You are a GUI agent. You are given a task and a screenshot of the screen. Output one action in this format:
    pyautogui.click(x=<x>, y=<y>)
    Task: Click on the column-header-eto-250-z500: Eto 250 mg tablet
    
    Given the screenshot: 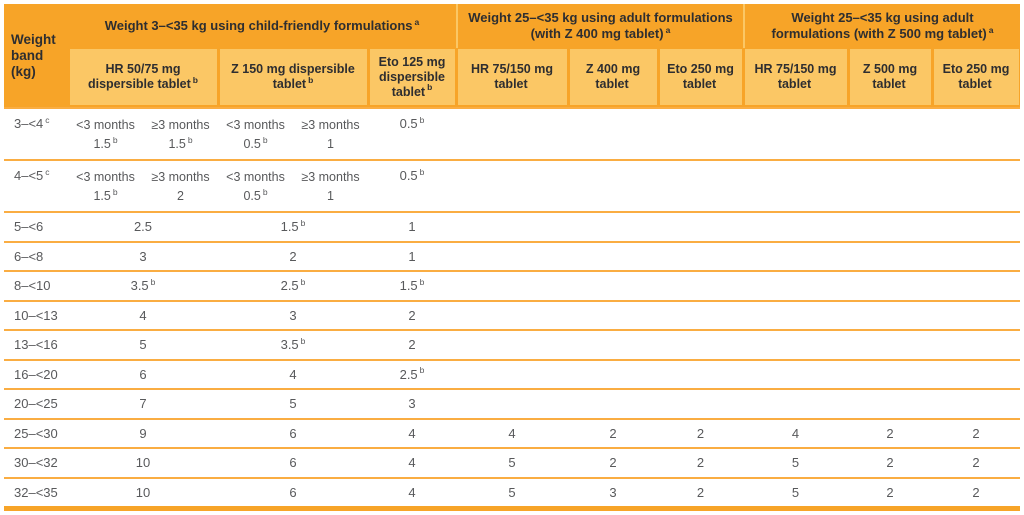 What is the action you would take?
    pyautogui.click(x=976, y=77)
    